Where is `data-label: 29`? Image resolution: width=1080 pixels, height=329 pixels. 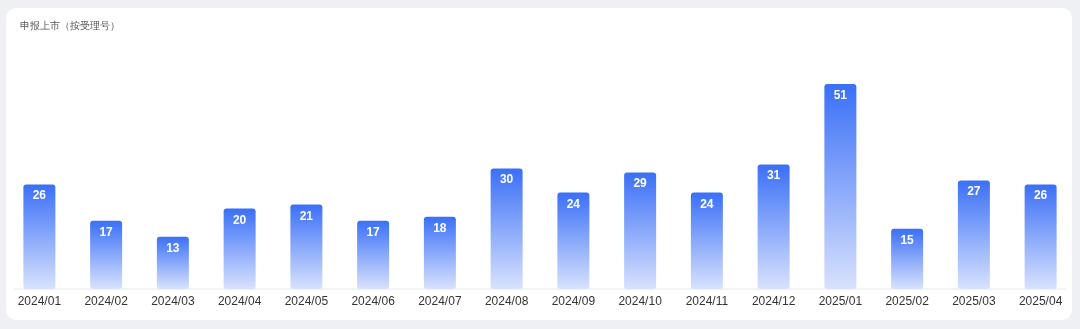
data-label: 29 is located at coordinates (640, 183).